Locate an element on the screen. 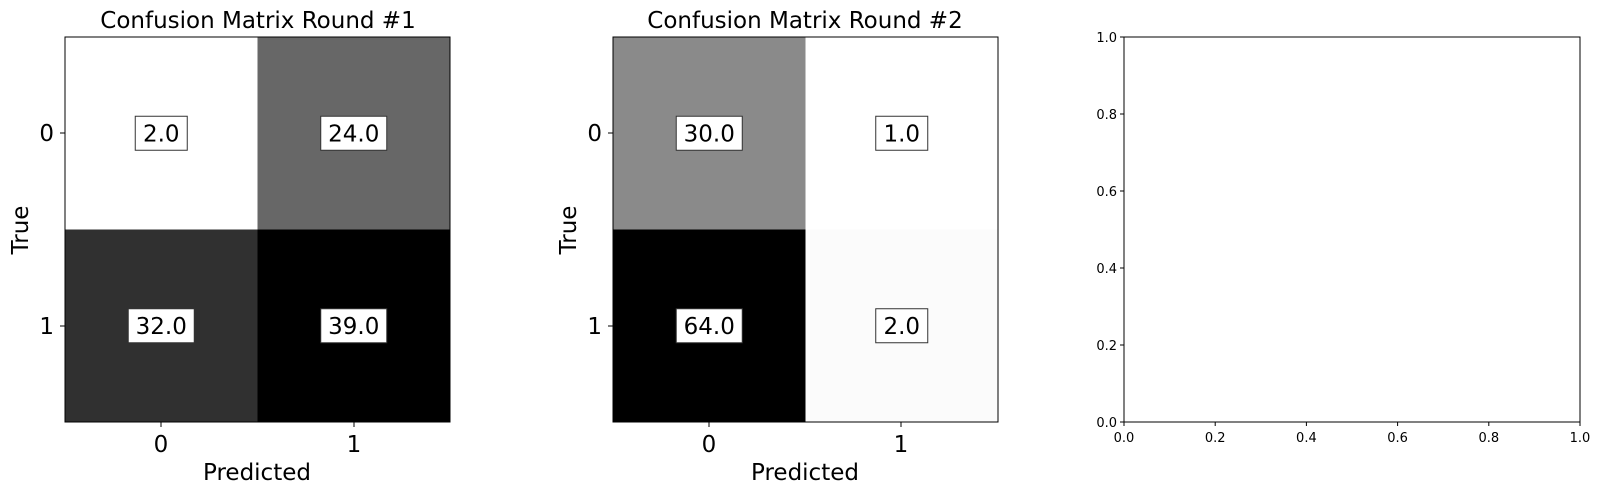  chart-1-cell-label-1-0: 32.0 is located at coordinates (161, 327).